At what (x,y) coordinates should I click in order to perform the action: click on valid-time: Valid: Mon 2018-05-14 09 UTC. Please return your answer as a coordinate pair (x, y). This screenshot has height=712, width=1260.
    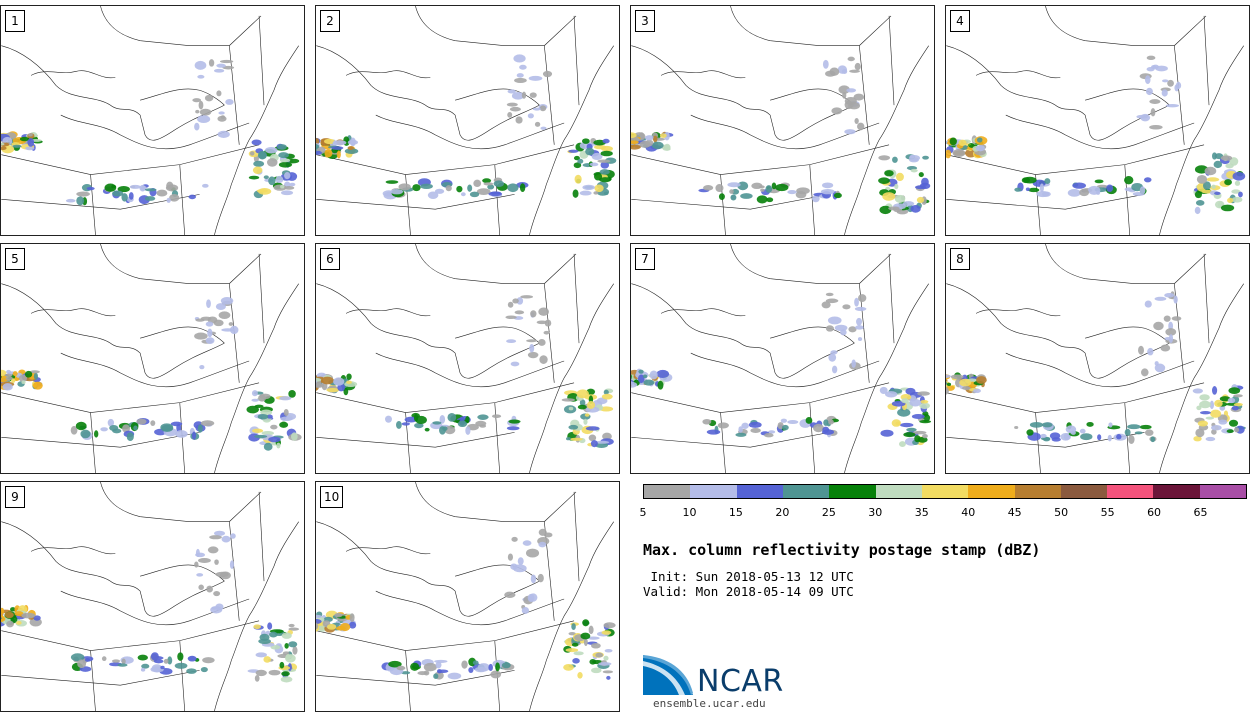
    Looking at the image, I should click on (748, 591).